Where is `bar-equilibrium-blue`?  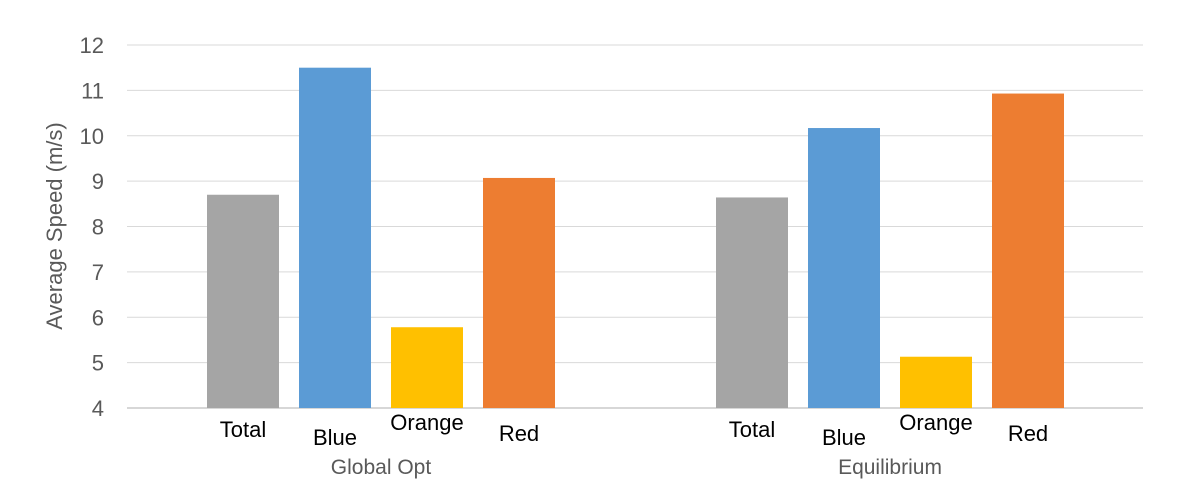 bar-equilibrium-blue is located at coordinates (844, 268).